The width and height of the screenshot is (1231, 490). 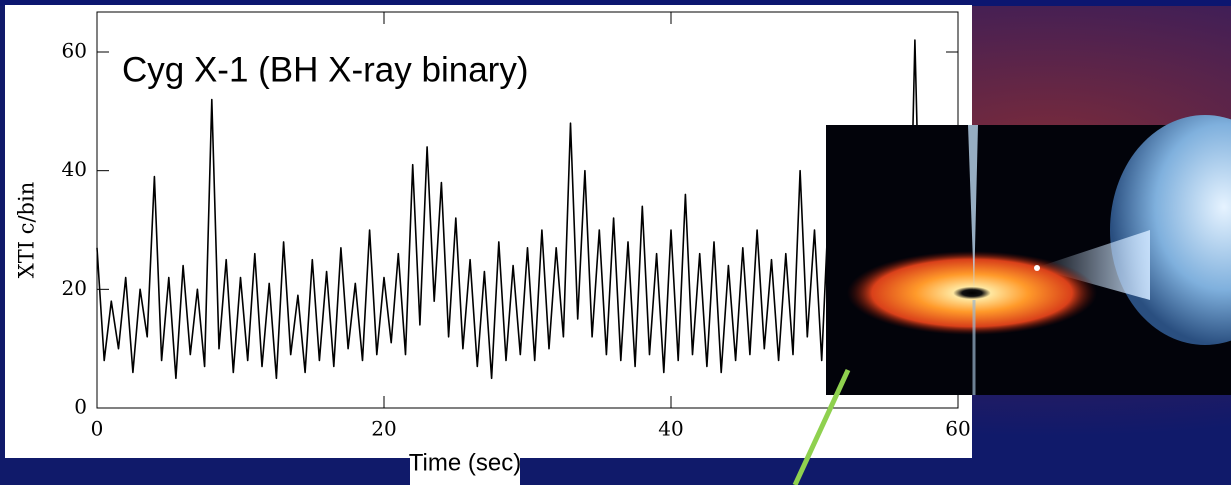 I want to click on y-tick-label: 40, so click(x=74, y=169).